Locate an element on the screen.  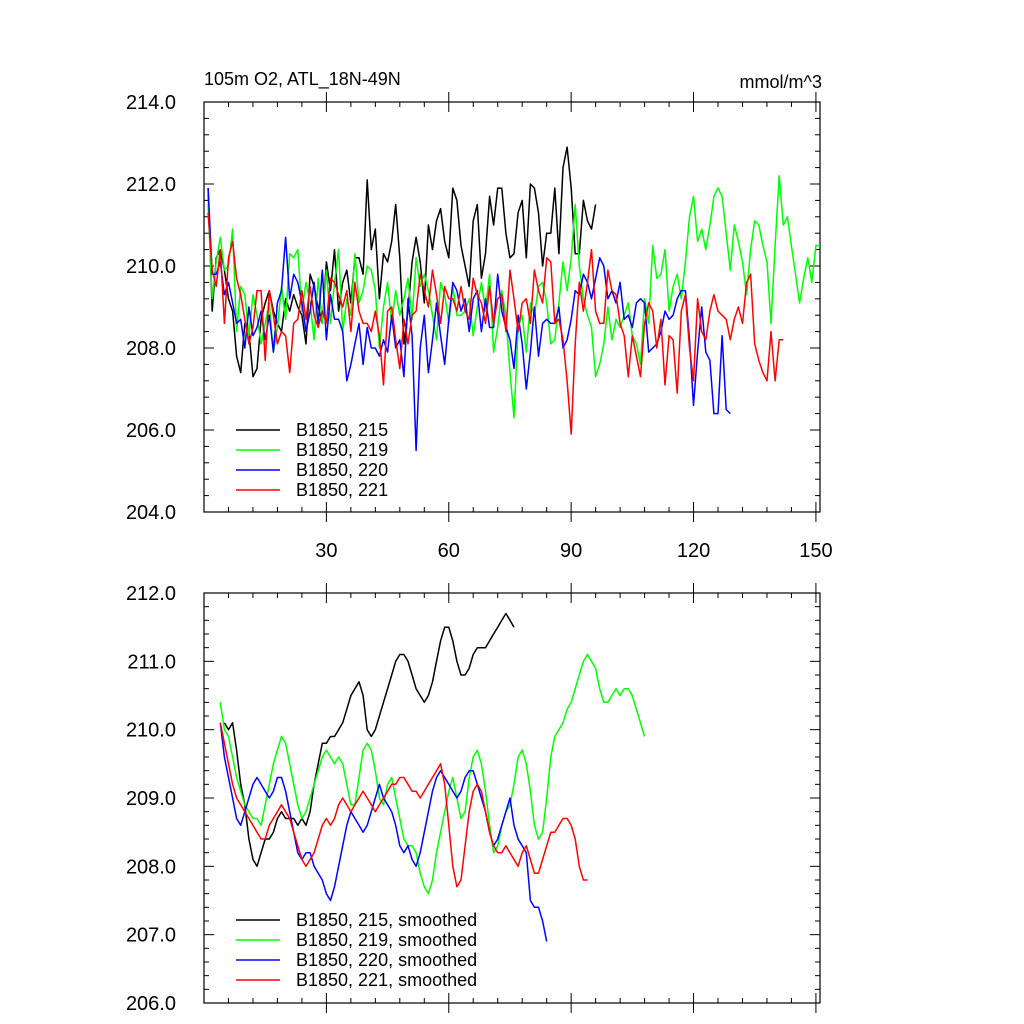
y-tick-label: 211.0 is located at coordinates (151, 662).